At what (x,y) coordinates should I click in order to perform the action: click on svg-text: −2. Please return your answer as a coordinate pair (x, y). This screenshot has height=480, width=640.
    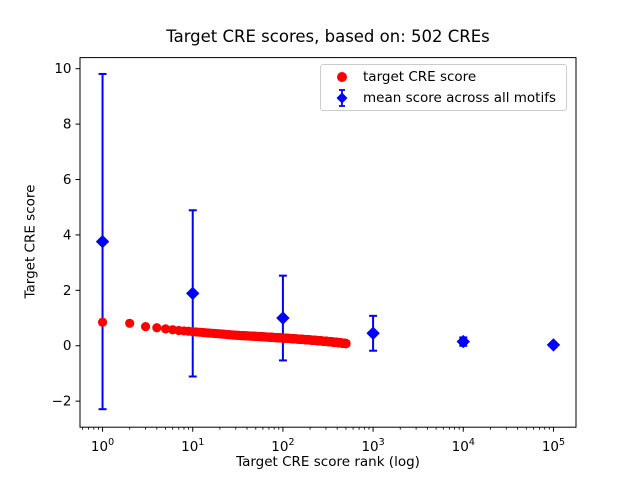
    Looking at the image, I should click on (62, 402).